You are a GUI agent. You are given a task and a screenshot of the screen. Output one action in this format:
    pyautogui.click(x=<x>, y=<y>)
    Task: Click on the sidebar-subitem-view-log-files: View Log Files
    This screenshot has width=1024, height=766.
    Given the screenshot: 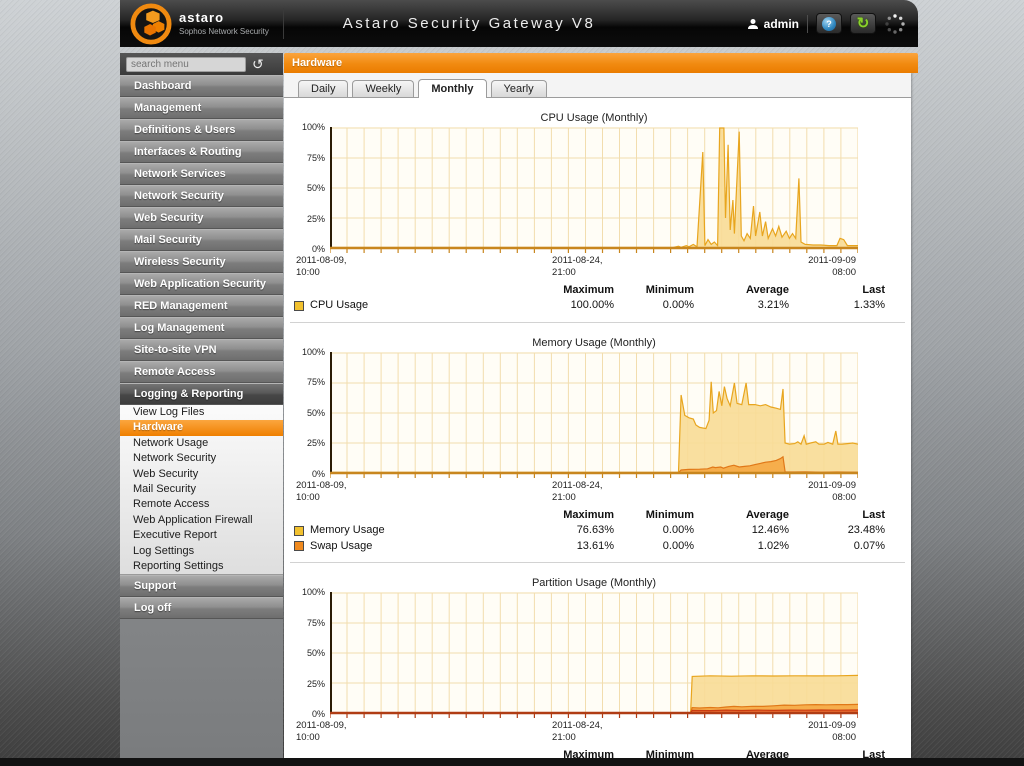 What is the action you would take?
    pyautogui.click(x=169, y=412)
    